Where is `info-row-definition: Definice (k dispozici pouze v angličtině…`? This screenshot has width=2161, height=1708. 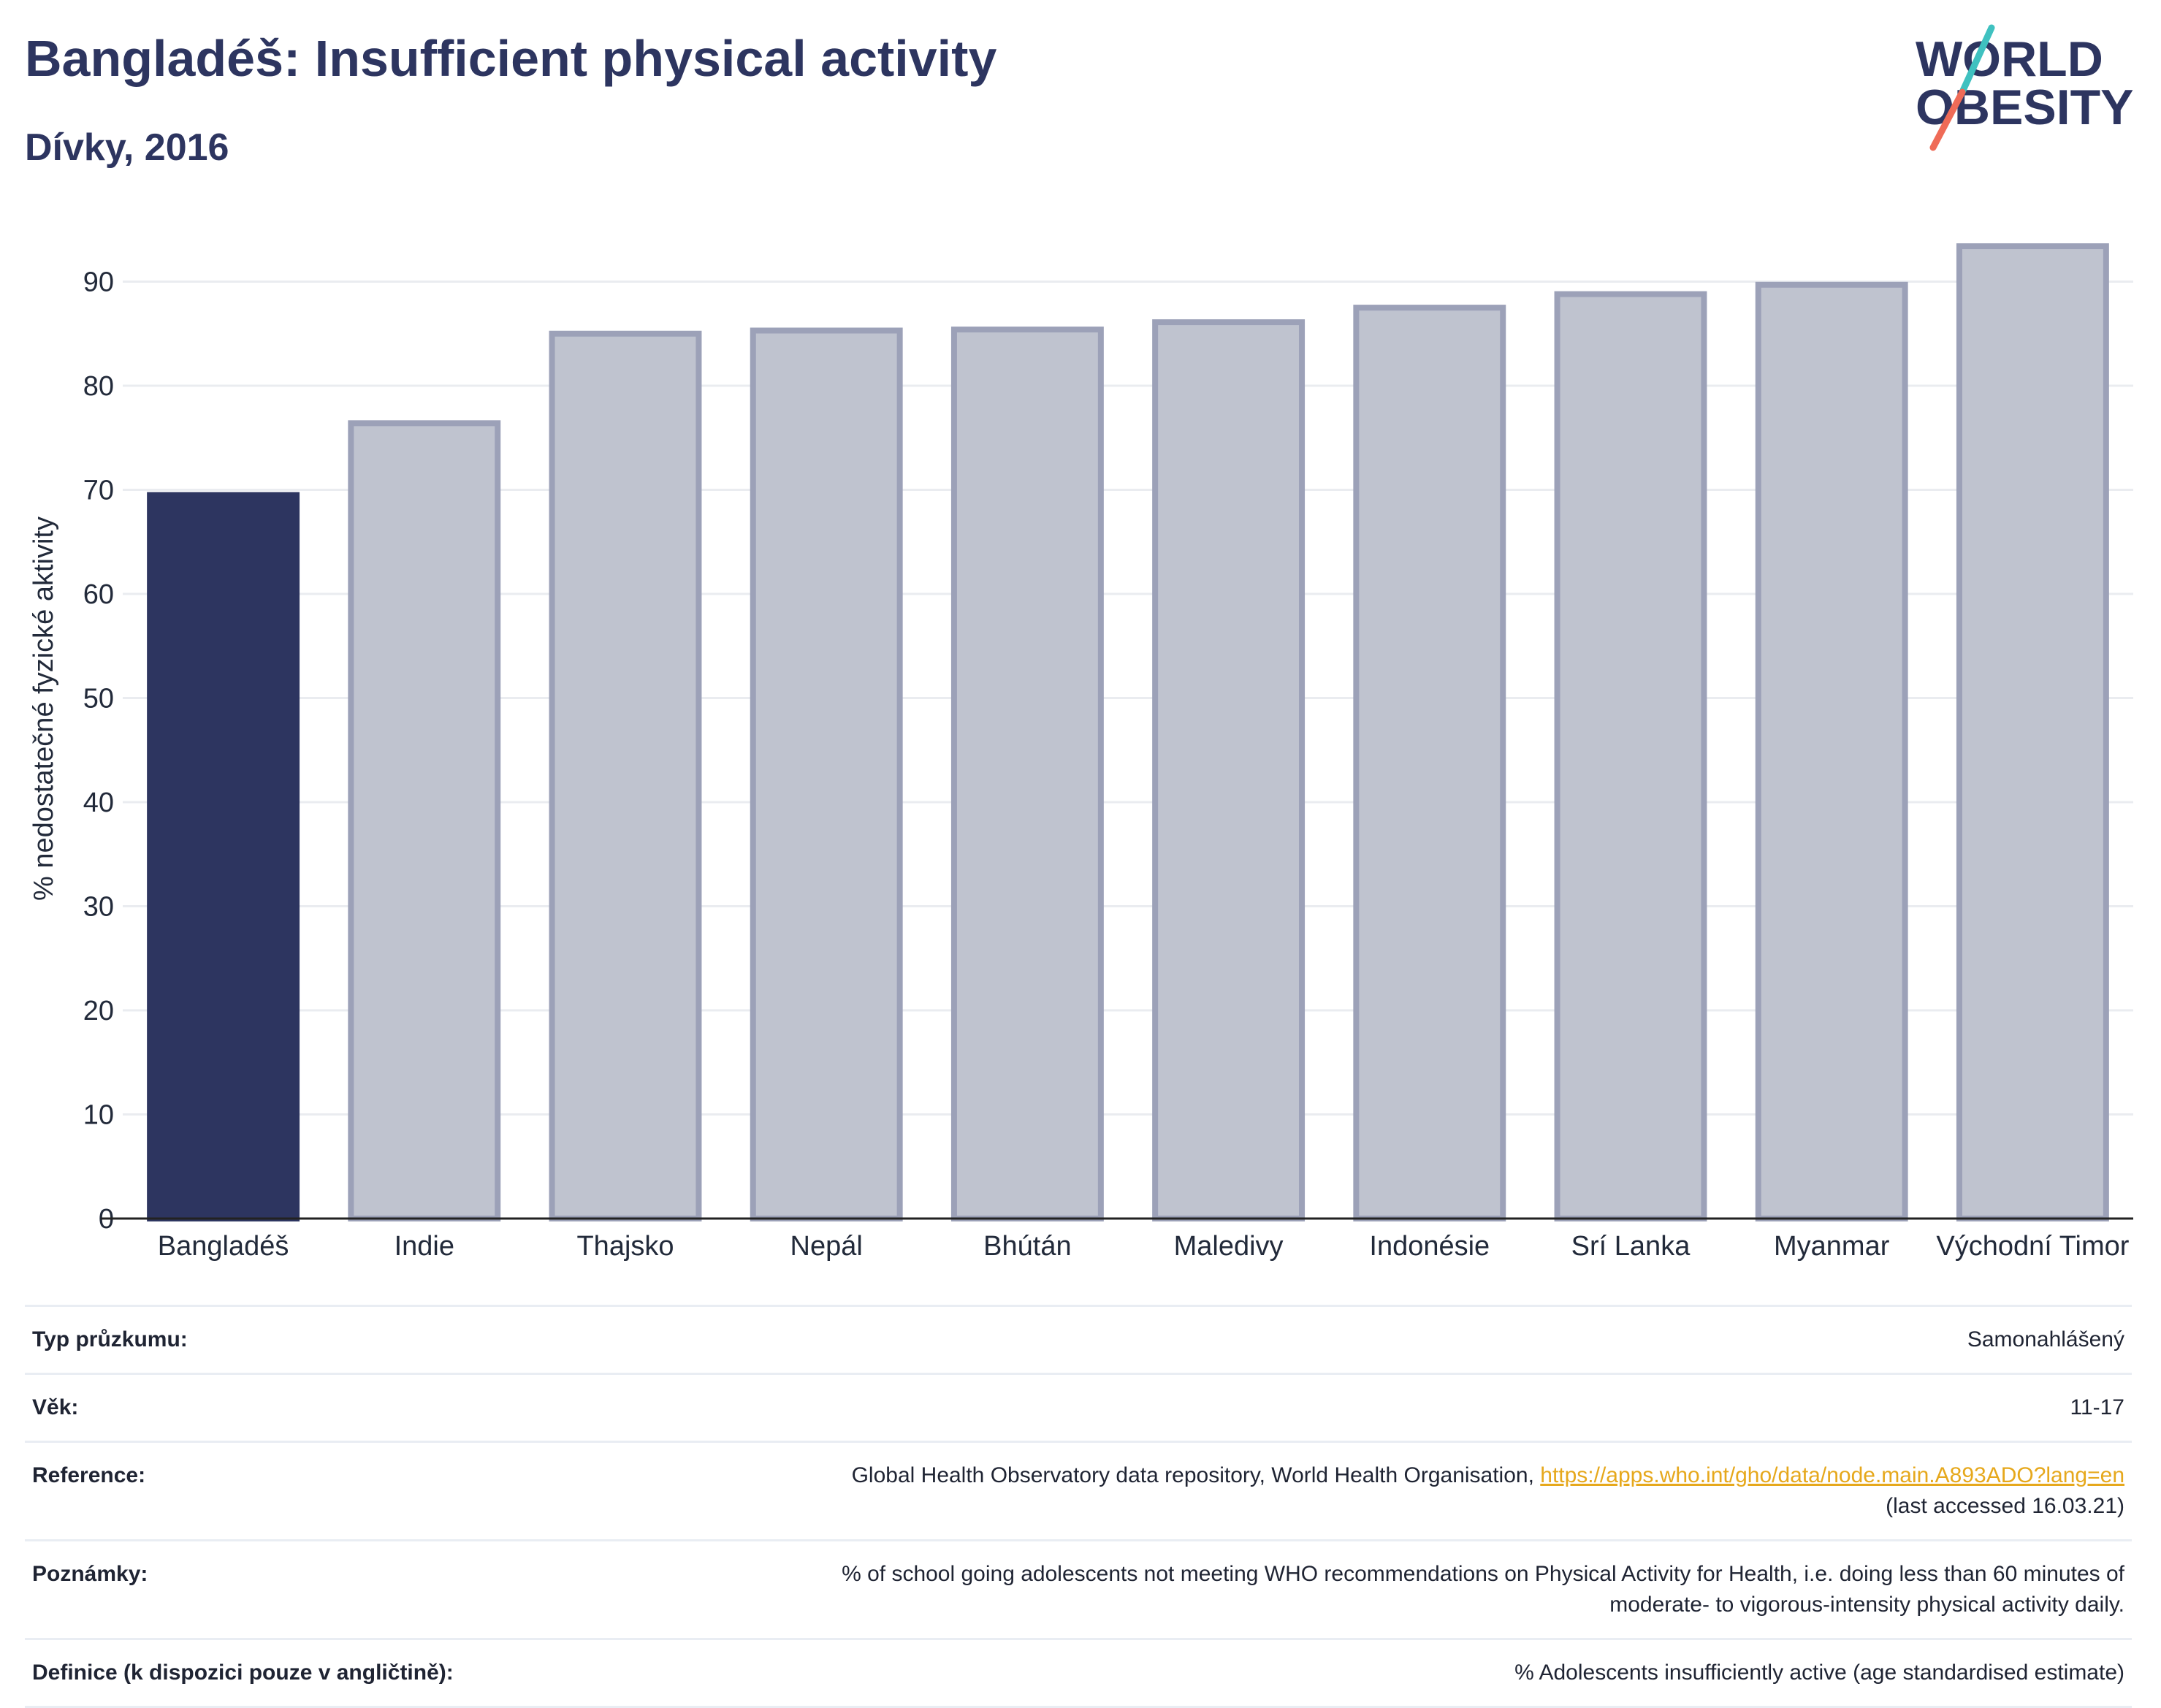 info-row-definition: Definice (k dispozici pouze v angličtině… is located at coordinates (1078, 1673).